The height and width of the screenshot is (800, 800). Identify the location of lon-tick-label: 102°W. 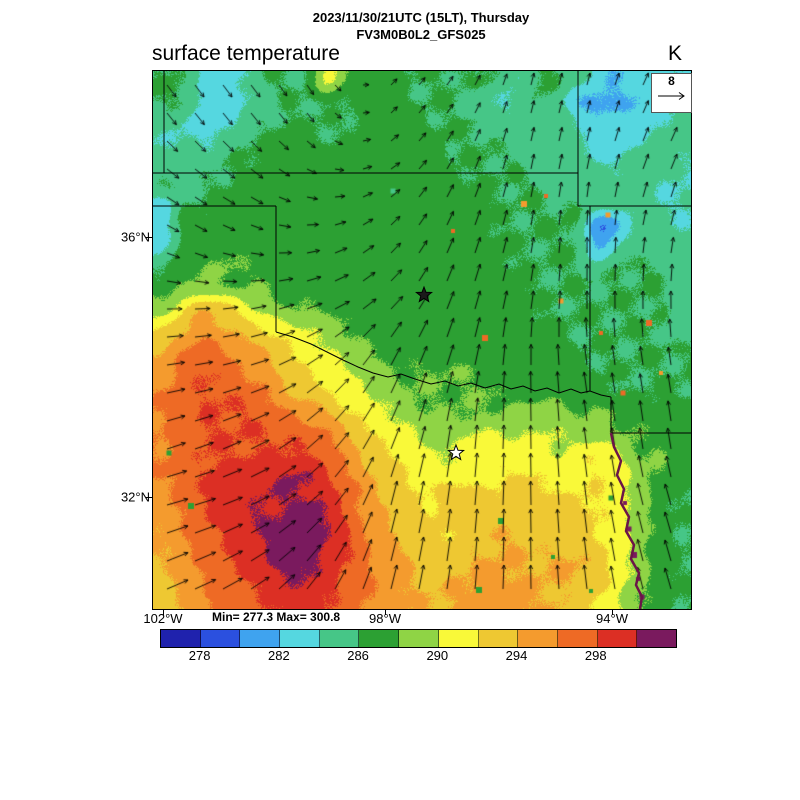
(163, 618).